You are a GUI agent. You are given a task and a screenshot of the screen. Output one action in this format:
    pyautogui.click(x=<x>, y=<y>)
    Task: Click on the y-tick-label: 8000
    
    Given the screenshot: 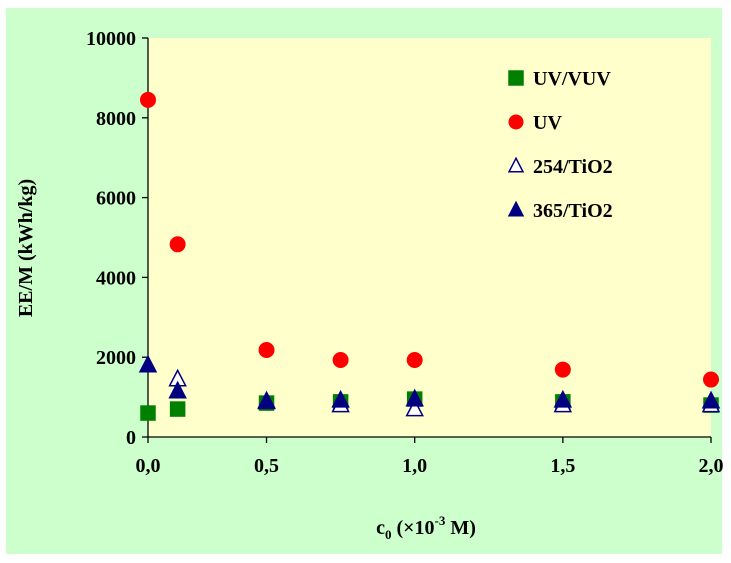 What is the action you would take?
    pyautogui.click(x=116, y=119)
    